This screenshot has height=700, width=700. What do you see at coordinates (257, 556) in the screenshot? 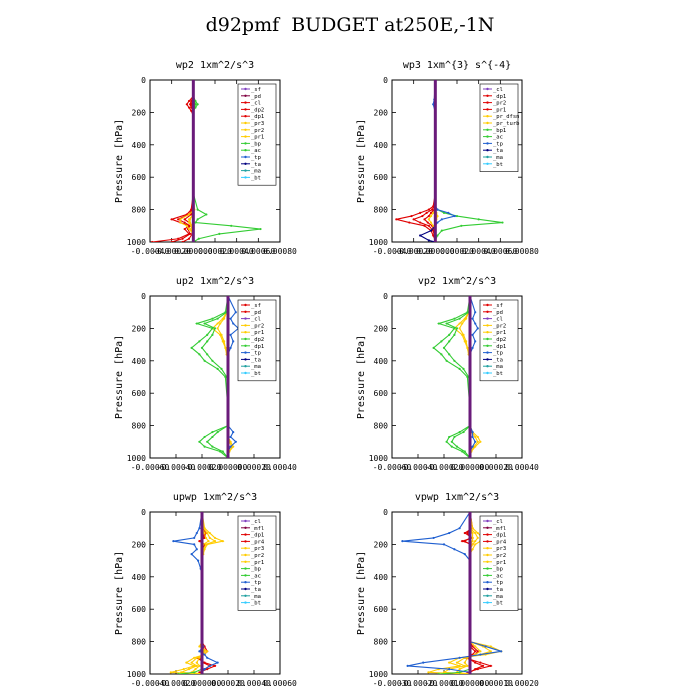
I see `legend-label: _pr2` at bounding box center [257, 556].